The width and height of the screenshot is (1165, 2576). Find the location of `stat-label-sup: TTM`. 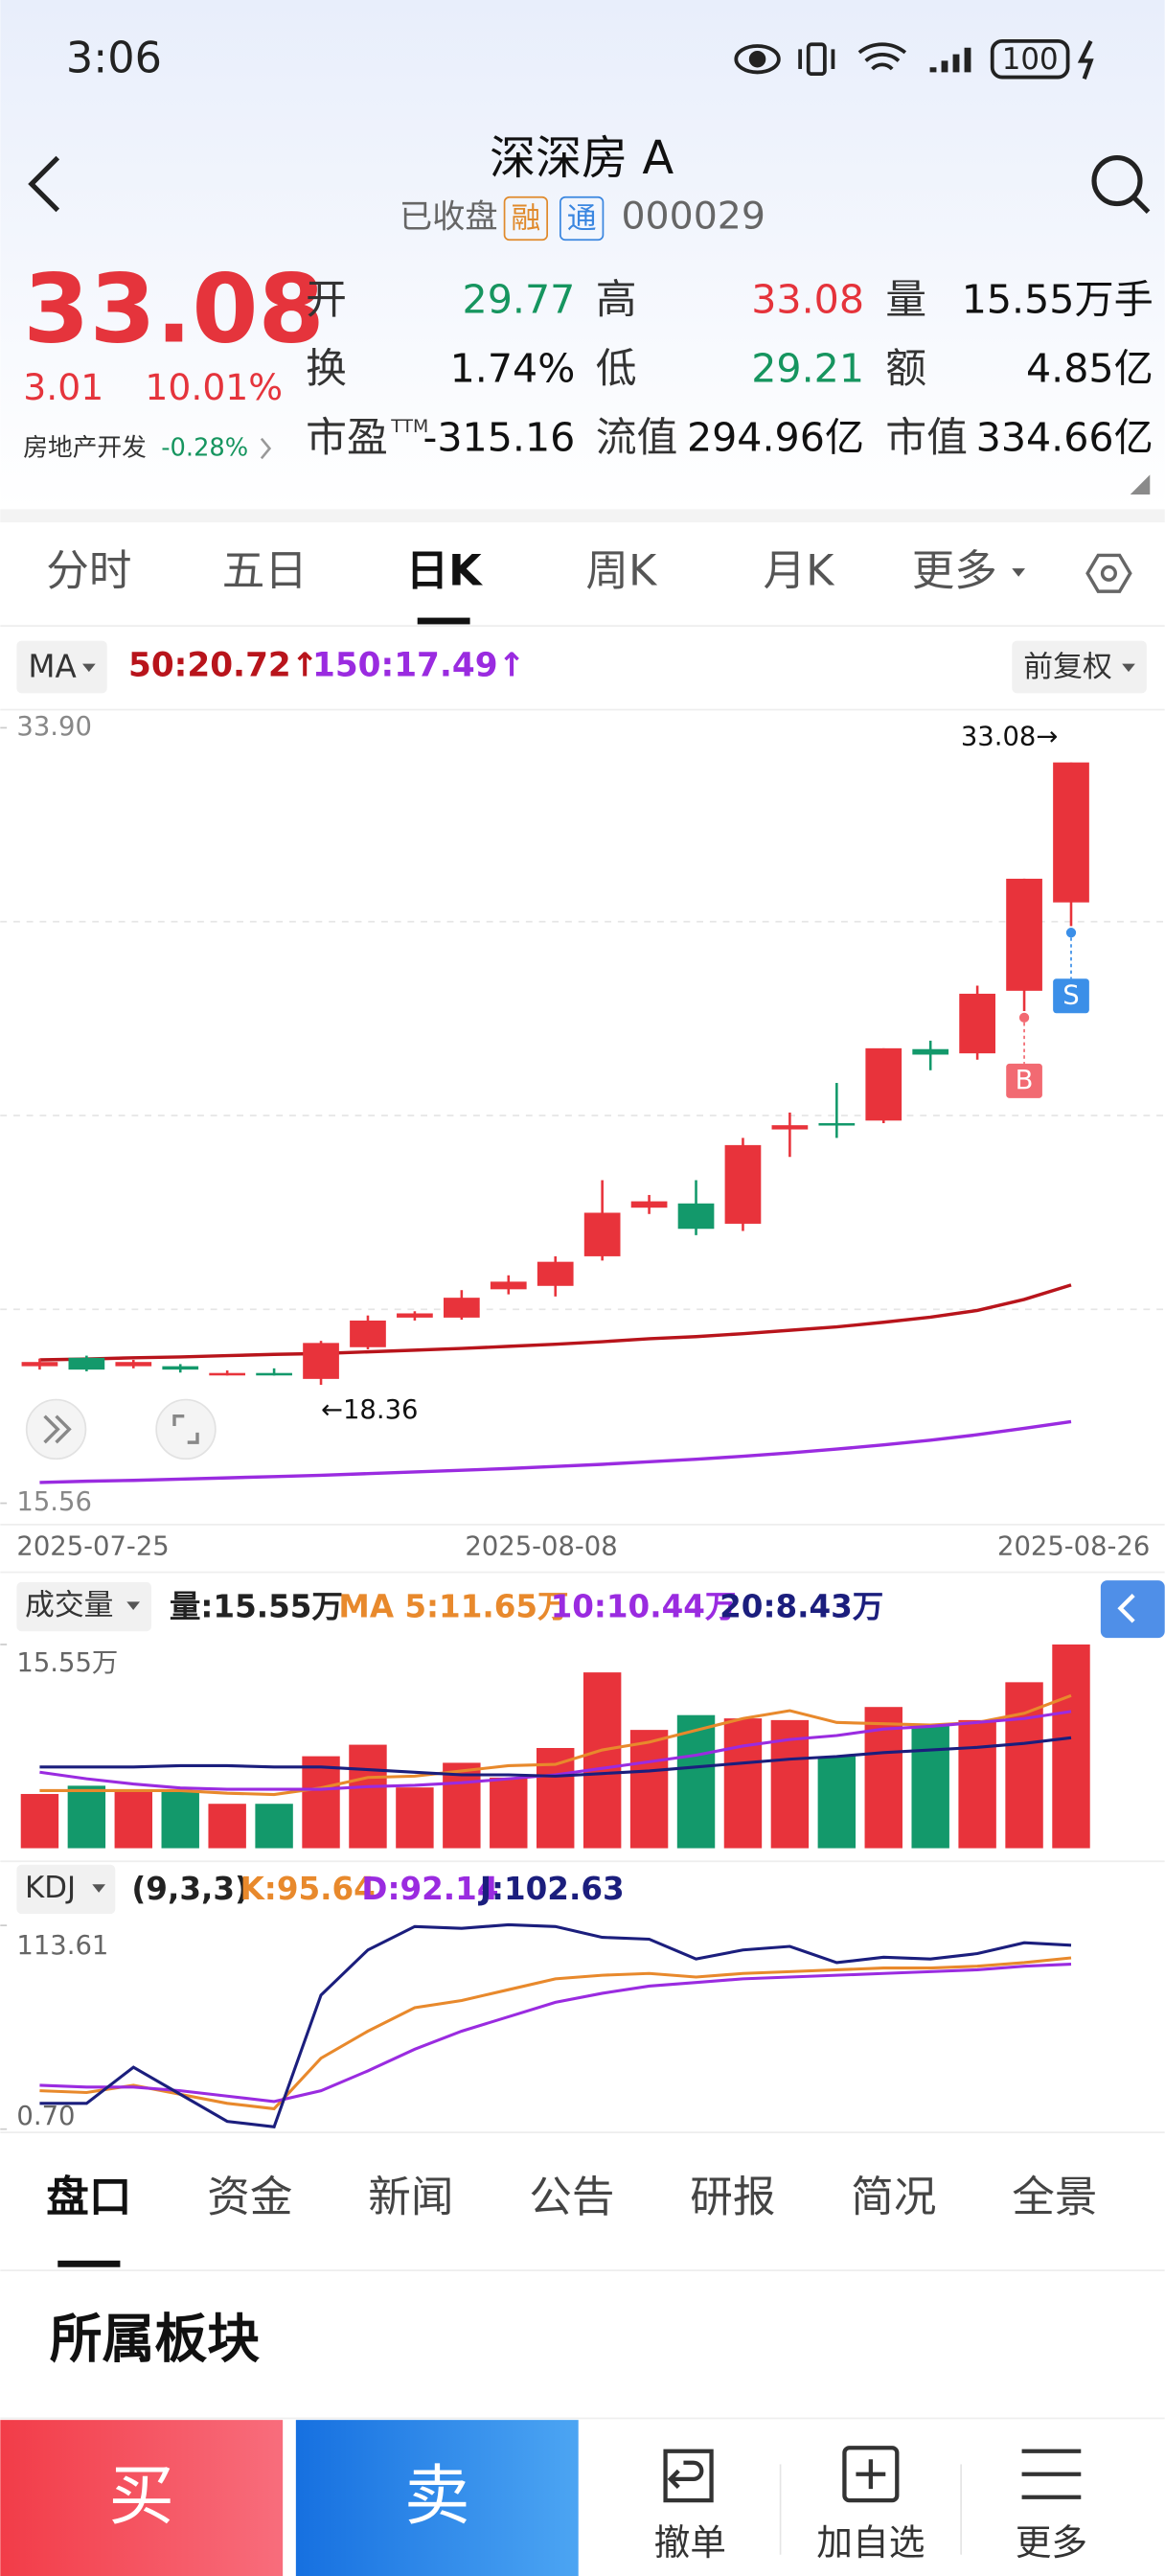

stat-label-sup: TTM is located at coordinates (409, 427).